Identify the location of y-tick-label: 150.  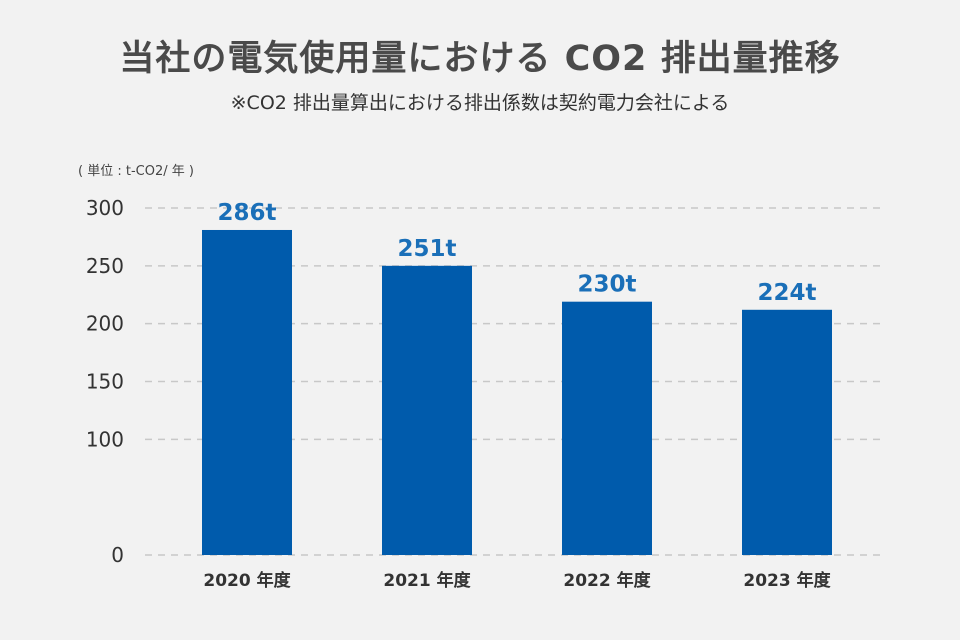
(105, 382).